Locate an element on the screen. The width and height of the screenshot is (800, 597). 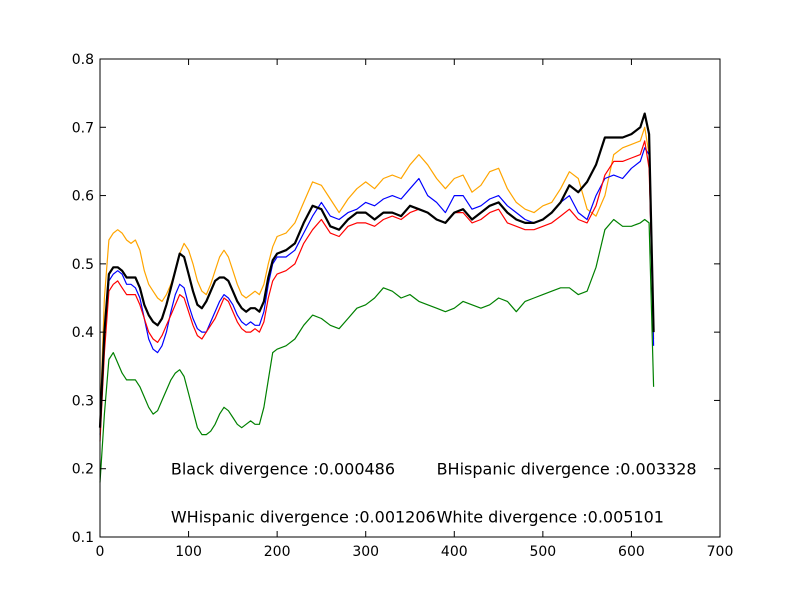
x-tick-label: 200 is located at coordinates (277, 552).